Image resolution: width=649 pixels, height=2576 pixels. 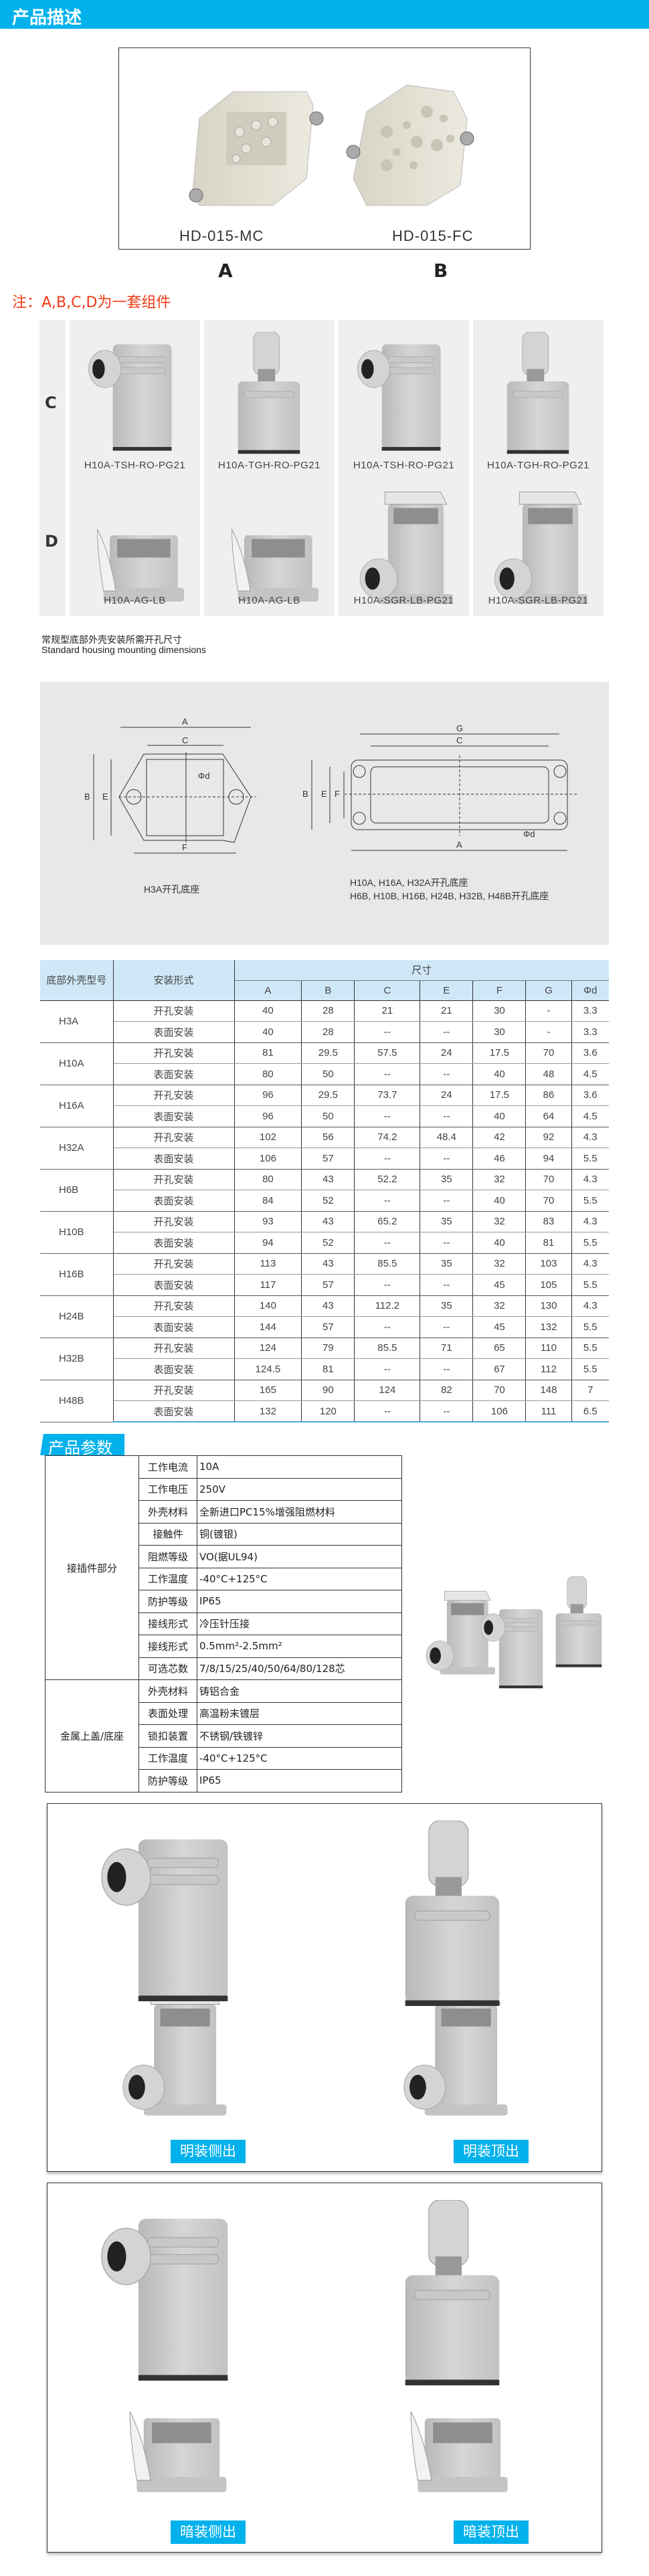 I want to click on table-row: H32B 开孔安装 124 79 85.5 71 65 110 5.5, so click(x=324, y=1359).